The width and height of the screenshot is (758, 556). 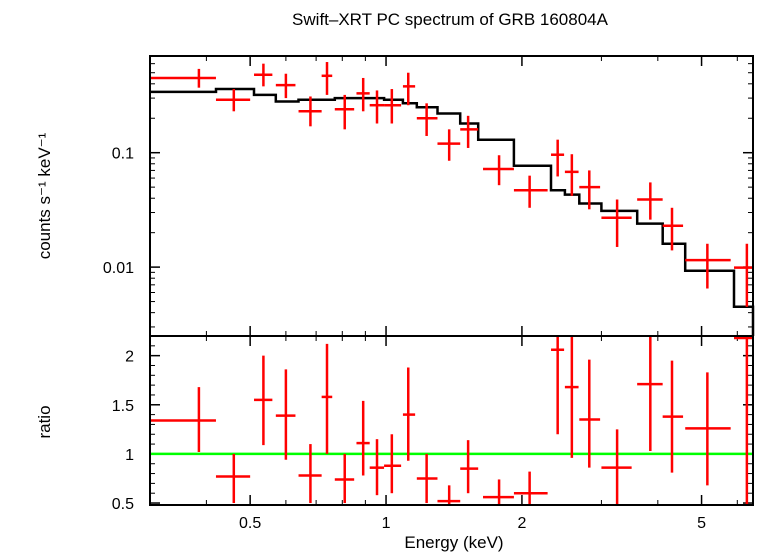 What do you see at coordinates (44, 421) in the screenshot?
I see `y-axis-label-ratio: ratio` at bounding box center [44, 421].